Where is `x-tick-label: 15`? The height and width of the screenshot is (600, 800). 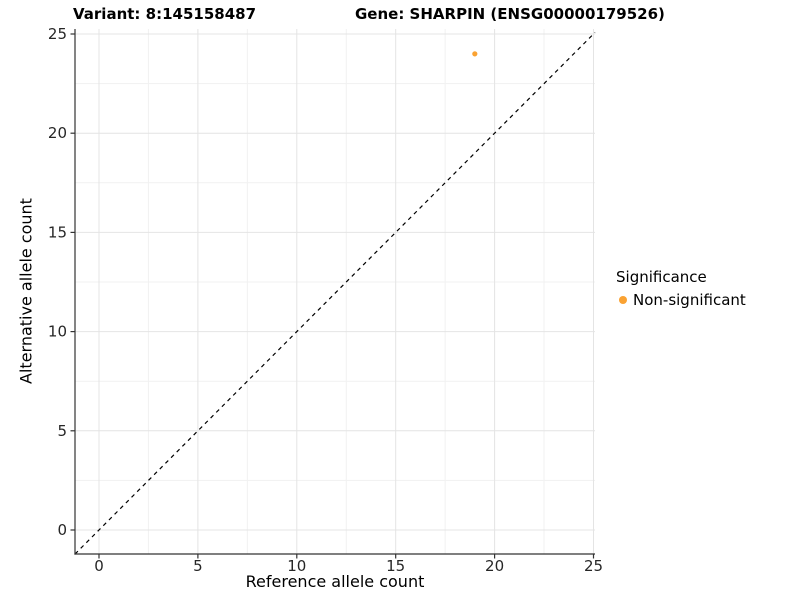
x-tick-label: 15 is located at coordinates (395, 566).